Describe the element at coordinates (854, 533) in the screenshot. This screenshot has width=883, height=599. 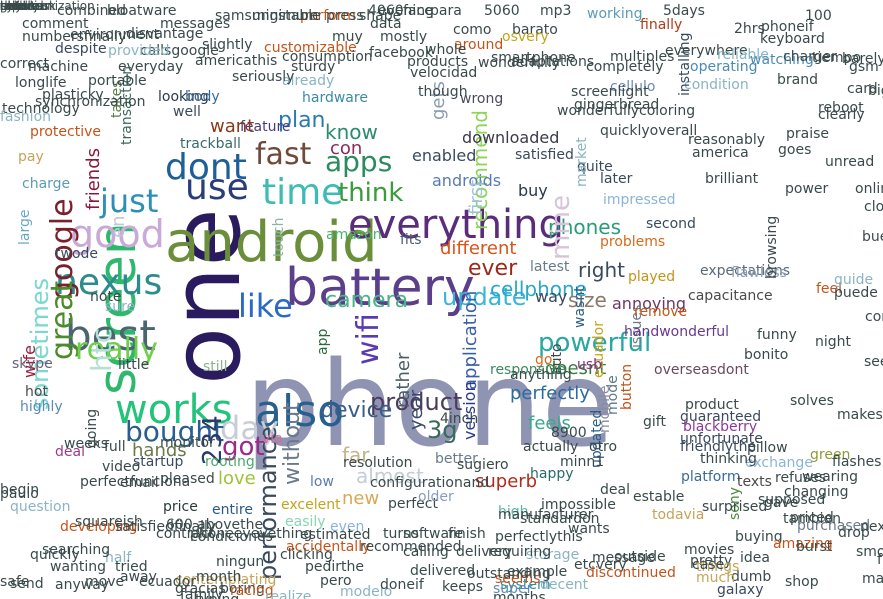
I see `word: drop` at that location.